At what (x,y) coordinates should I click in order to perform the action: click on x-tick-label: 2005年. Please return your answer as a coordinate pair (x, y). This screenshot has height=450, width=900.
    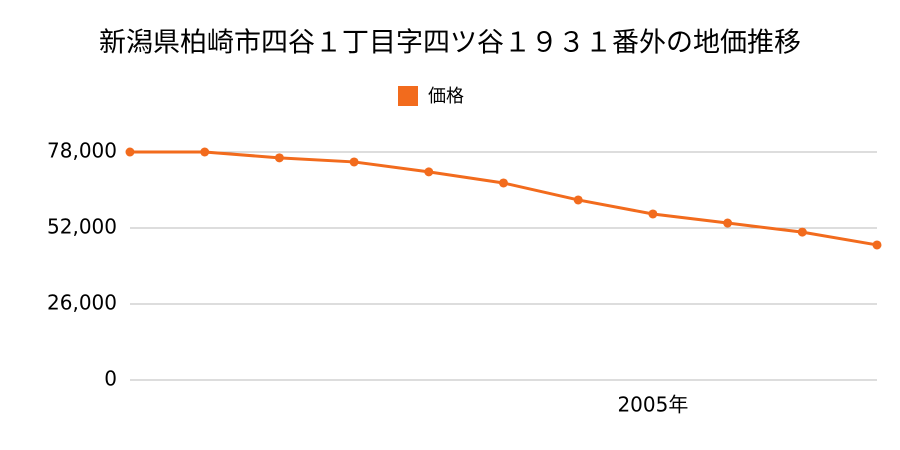
    Looking at the image, I should click on (652, 405).